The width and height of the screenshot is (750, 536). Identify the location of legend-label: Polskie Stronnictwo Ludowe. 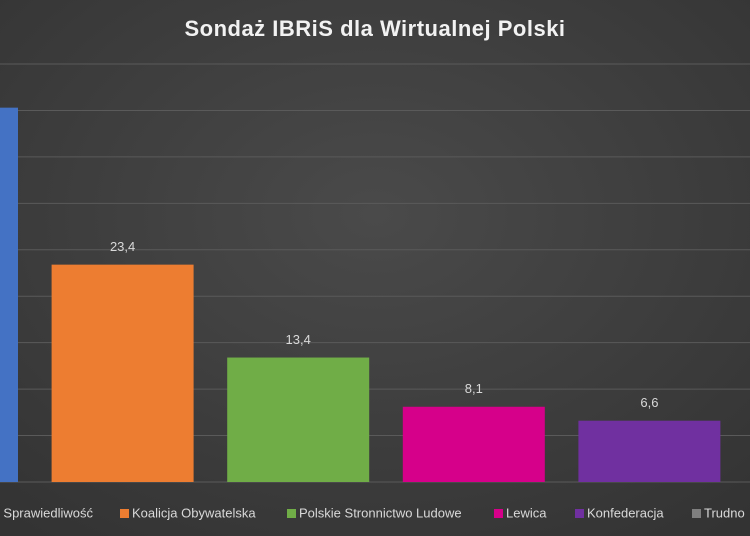
(380, 512).